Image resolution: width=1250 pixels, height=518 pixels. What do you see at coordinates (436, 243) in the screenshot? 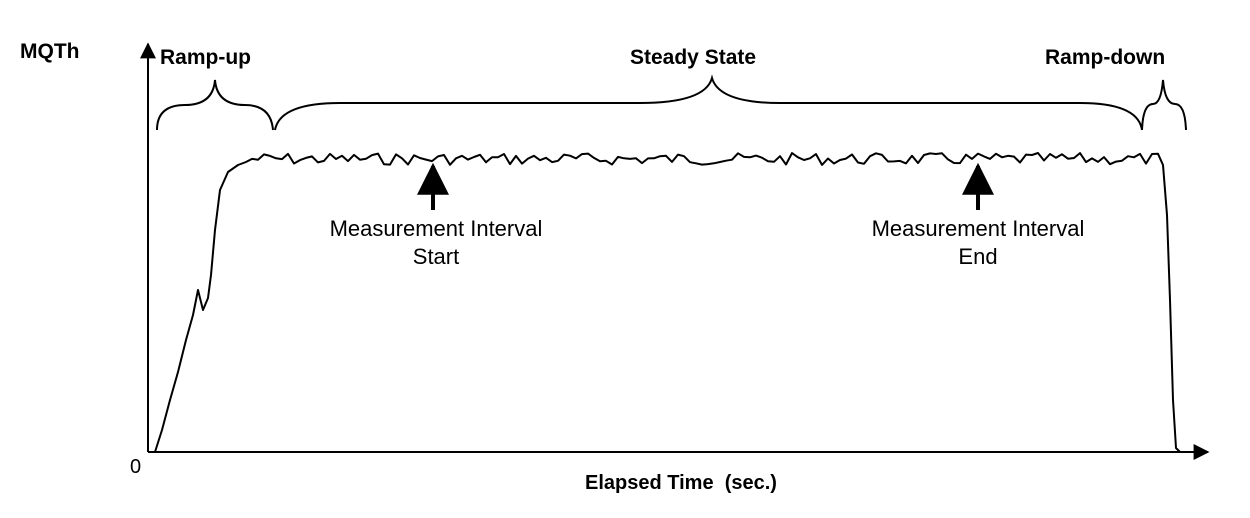
I see `measurement-start-label: Measurement Interval Start` at bounding box center [436, 243].